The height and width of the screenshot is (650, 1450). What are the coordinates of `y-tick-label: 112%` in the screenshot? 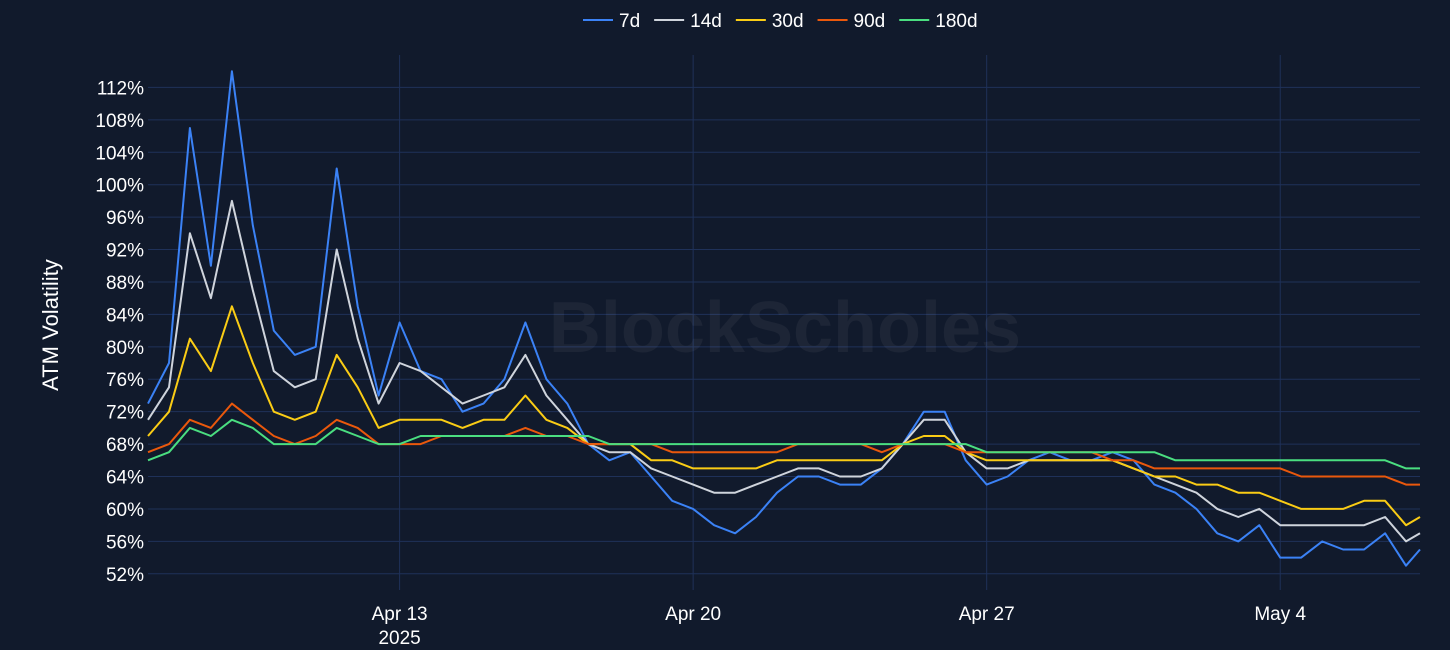 It's located at (120, 88).